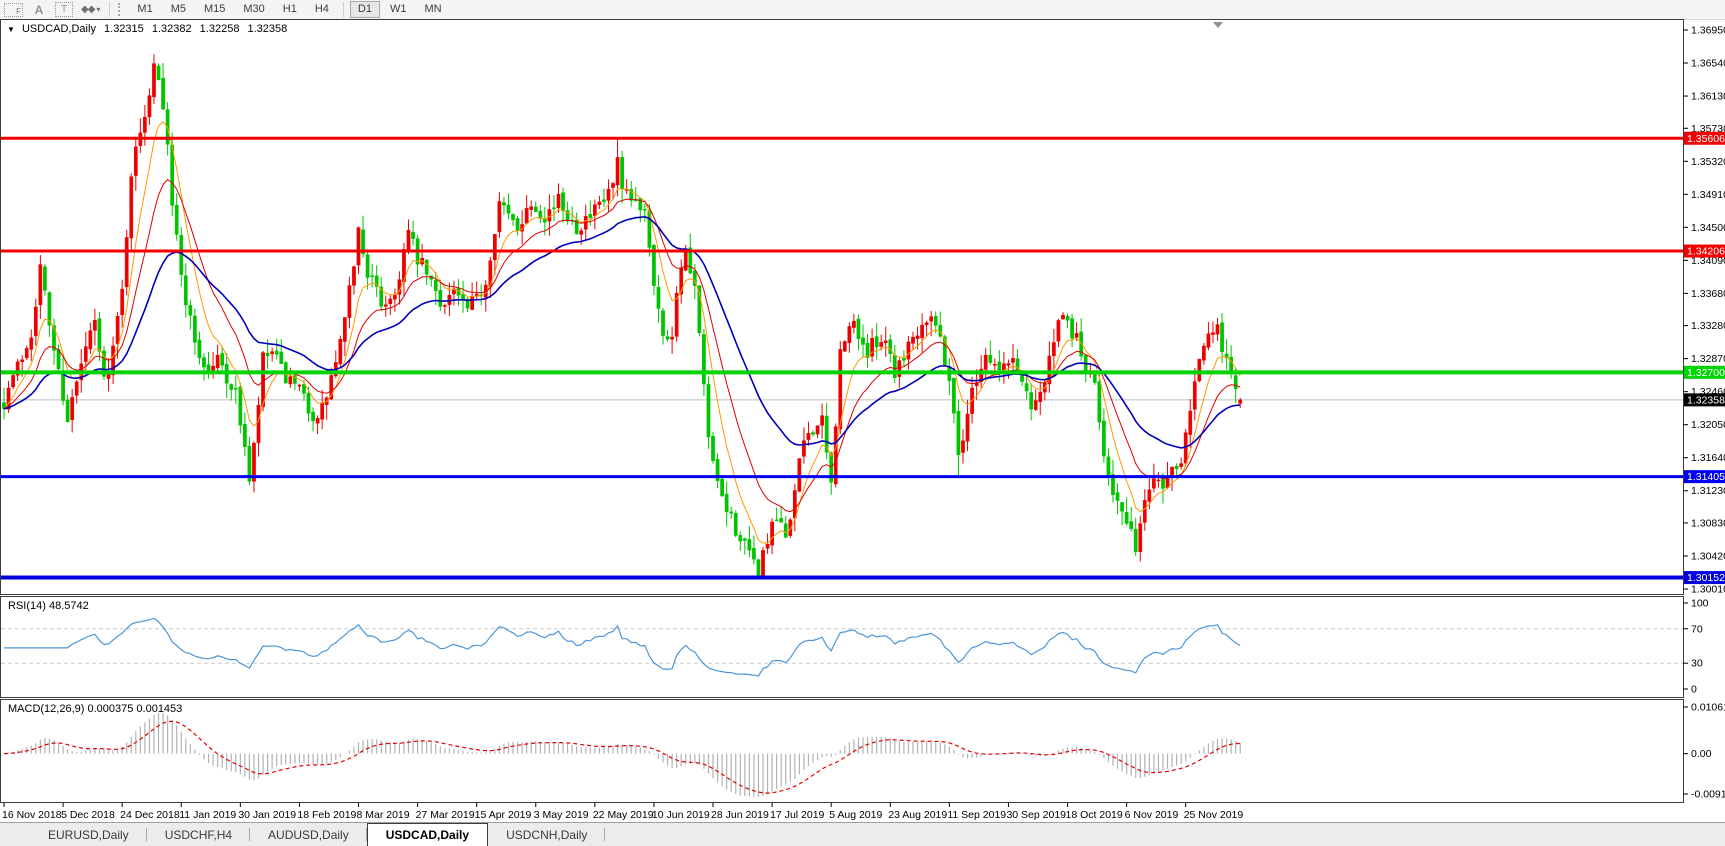 The height and width of the screenshot is (846, 1725). What do you see at coordinates (39, 9) in the screenshot?
I see `text-label-icon: A` at bounding box center [39, 9].